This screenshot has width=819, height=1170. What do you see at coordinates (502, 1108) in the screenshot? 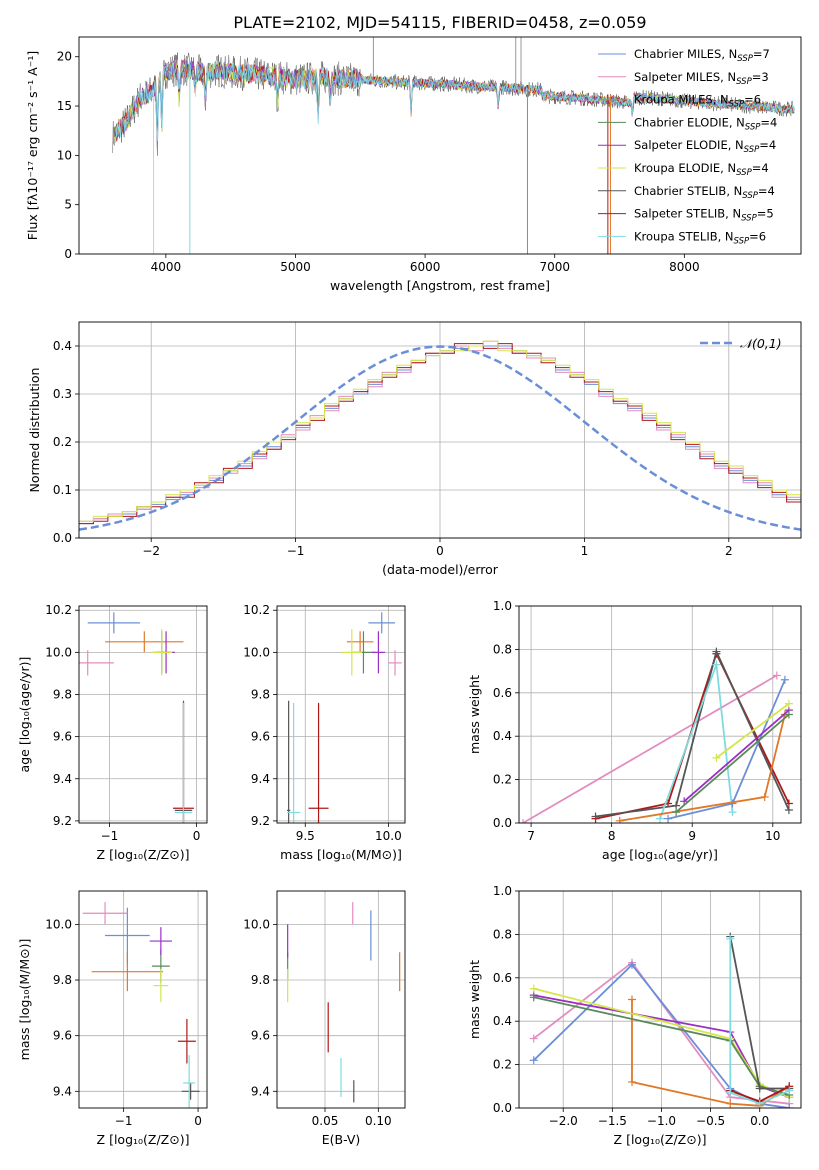
I see `y-tick-label: 0.0` at bounding box center [502, 1108].